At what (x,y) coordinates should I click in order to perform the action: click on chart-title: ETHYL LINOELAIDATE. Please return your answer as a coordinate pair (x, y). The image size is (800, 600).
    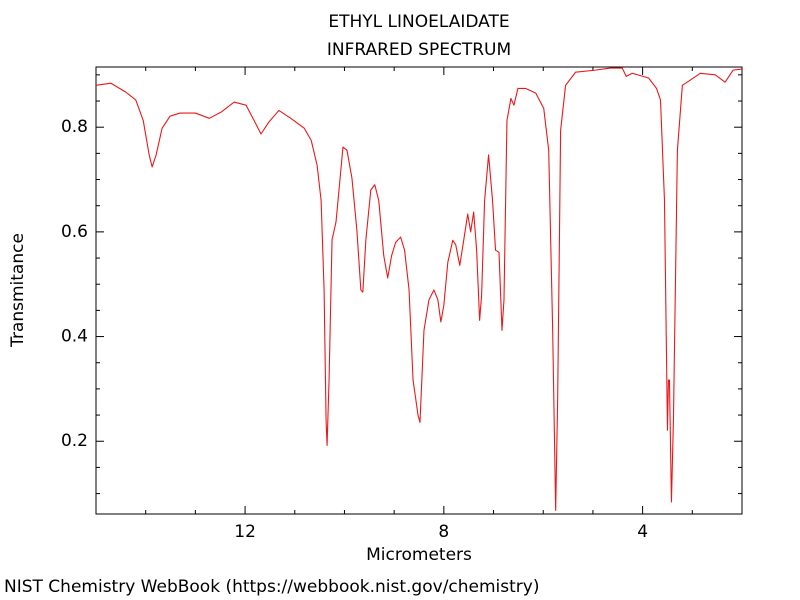
    Looking at the image, I should click on (418, 22).